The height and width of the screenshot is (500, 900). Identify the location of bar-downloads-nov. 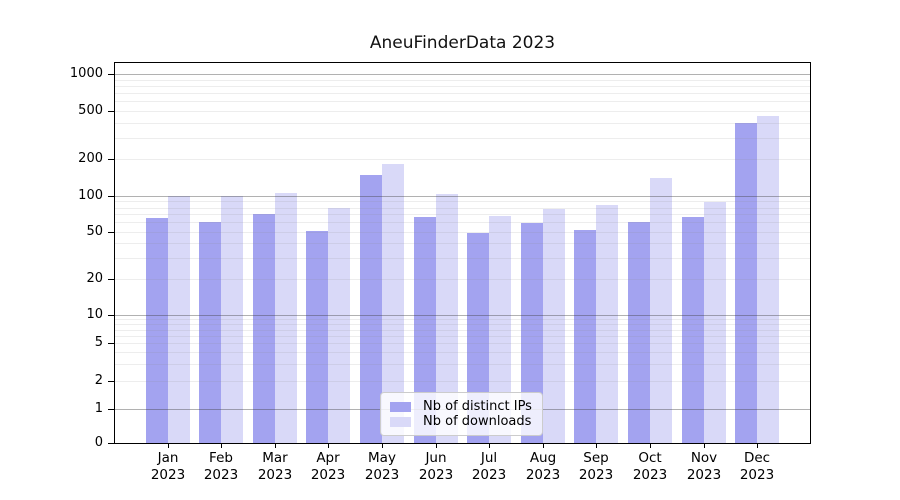
(714, 322).